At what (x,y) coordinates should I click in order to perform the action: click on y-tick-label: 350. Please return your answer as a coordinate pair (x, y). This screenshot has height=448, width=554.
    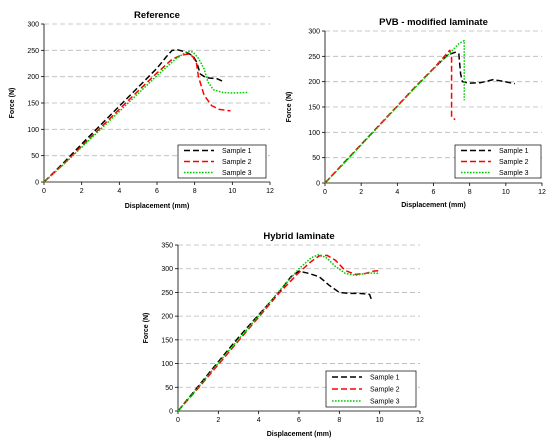
    Looking at the image, I should click on (167, 246).